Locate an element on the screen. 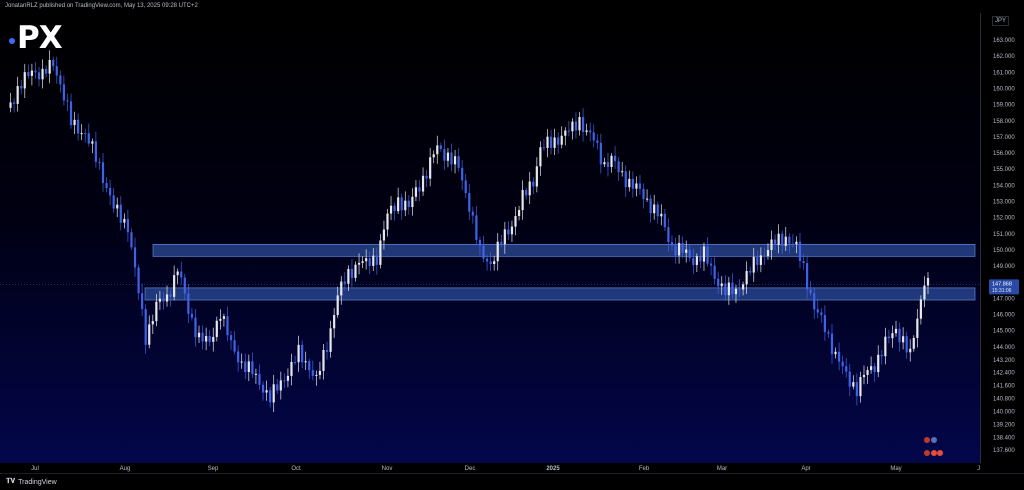 The width and height of the screenshot is (1024, 490). event-flags-icon is located at coordinates (933, 446).